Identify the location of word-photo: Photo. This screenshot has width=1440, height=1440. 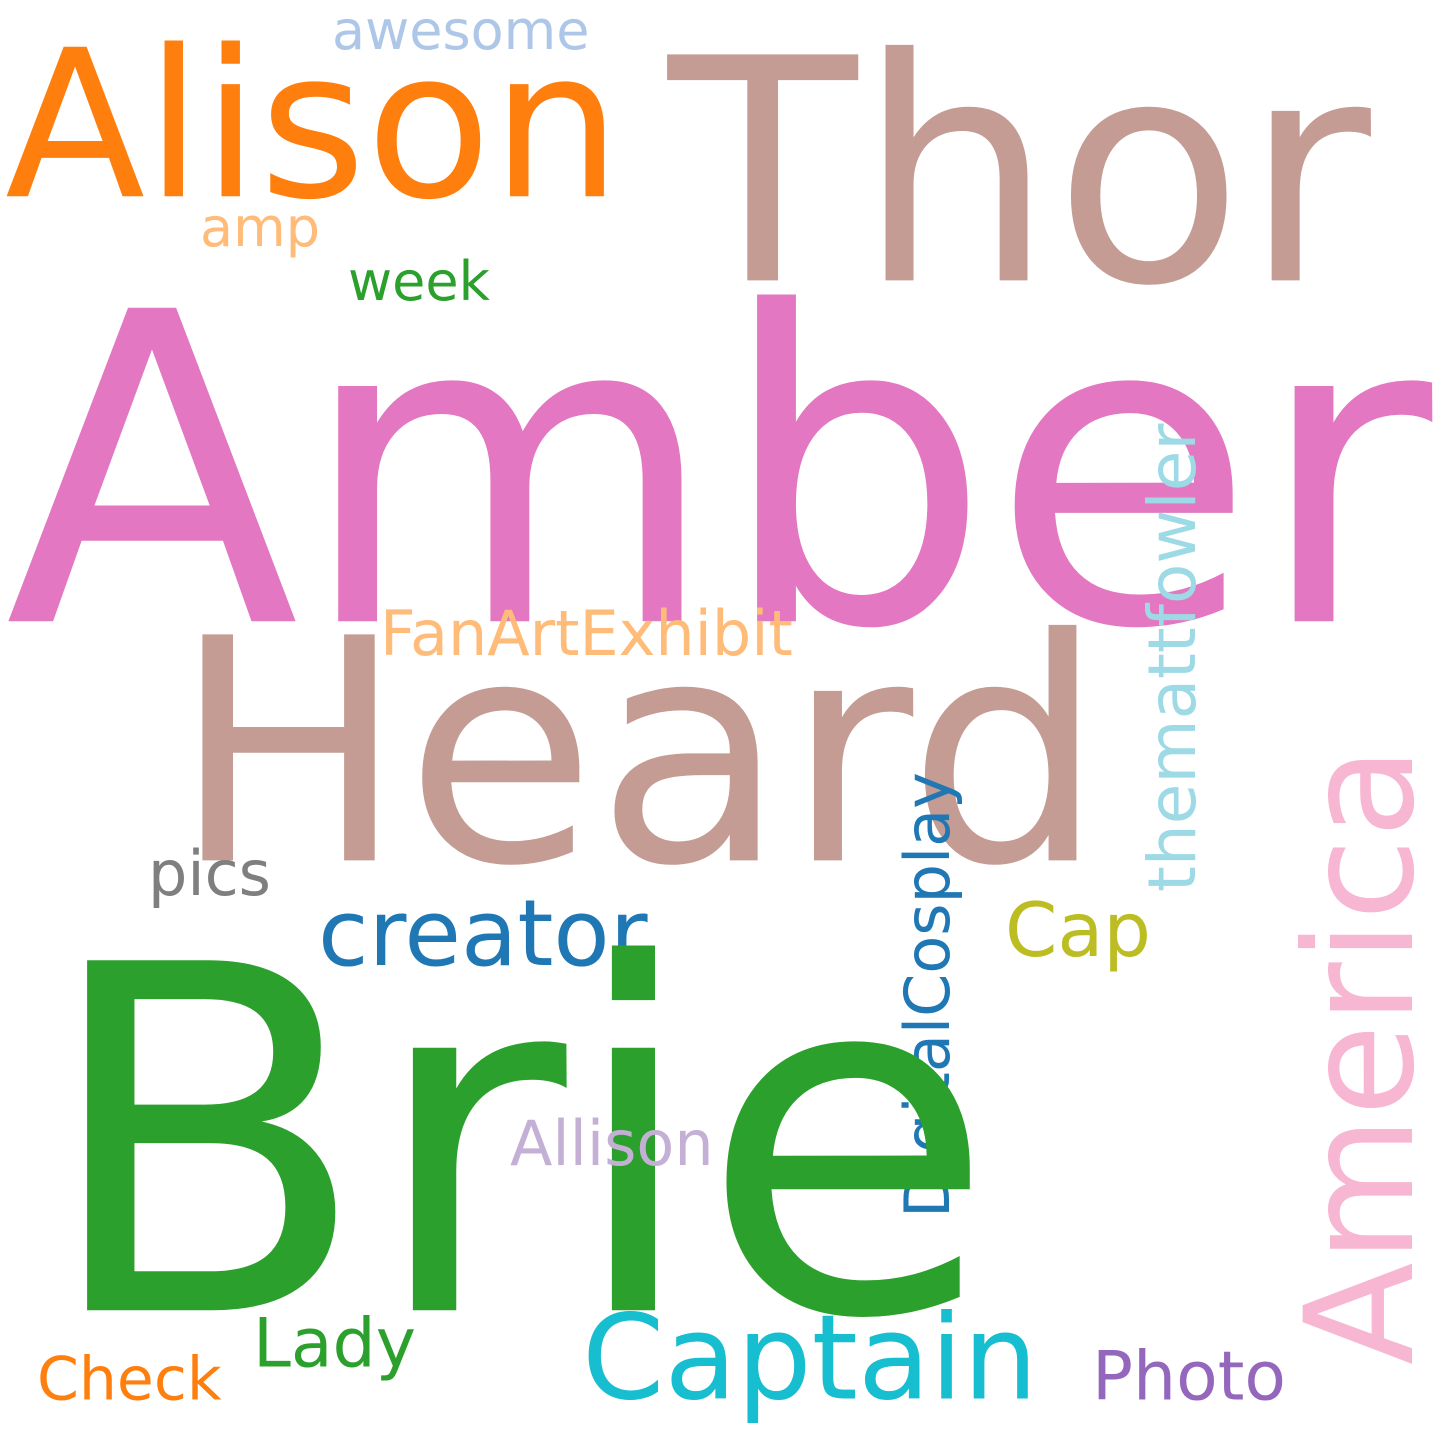
(1189, 1377).